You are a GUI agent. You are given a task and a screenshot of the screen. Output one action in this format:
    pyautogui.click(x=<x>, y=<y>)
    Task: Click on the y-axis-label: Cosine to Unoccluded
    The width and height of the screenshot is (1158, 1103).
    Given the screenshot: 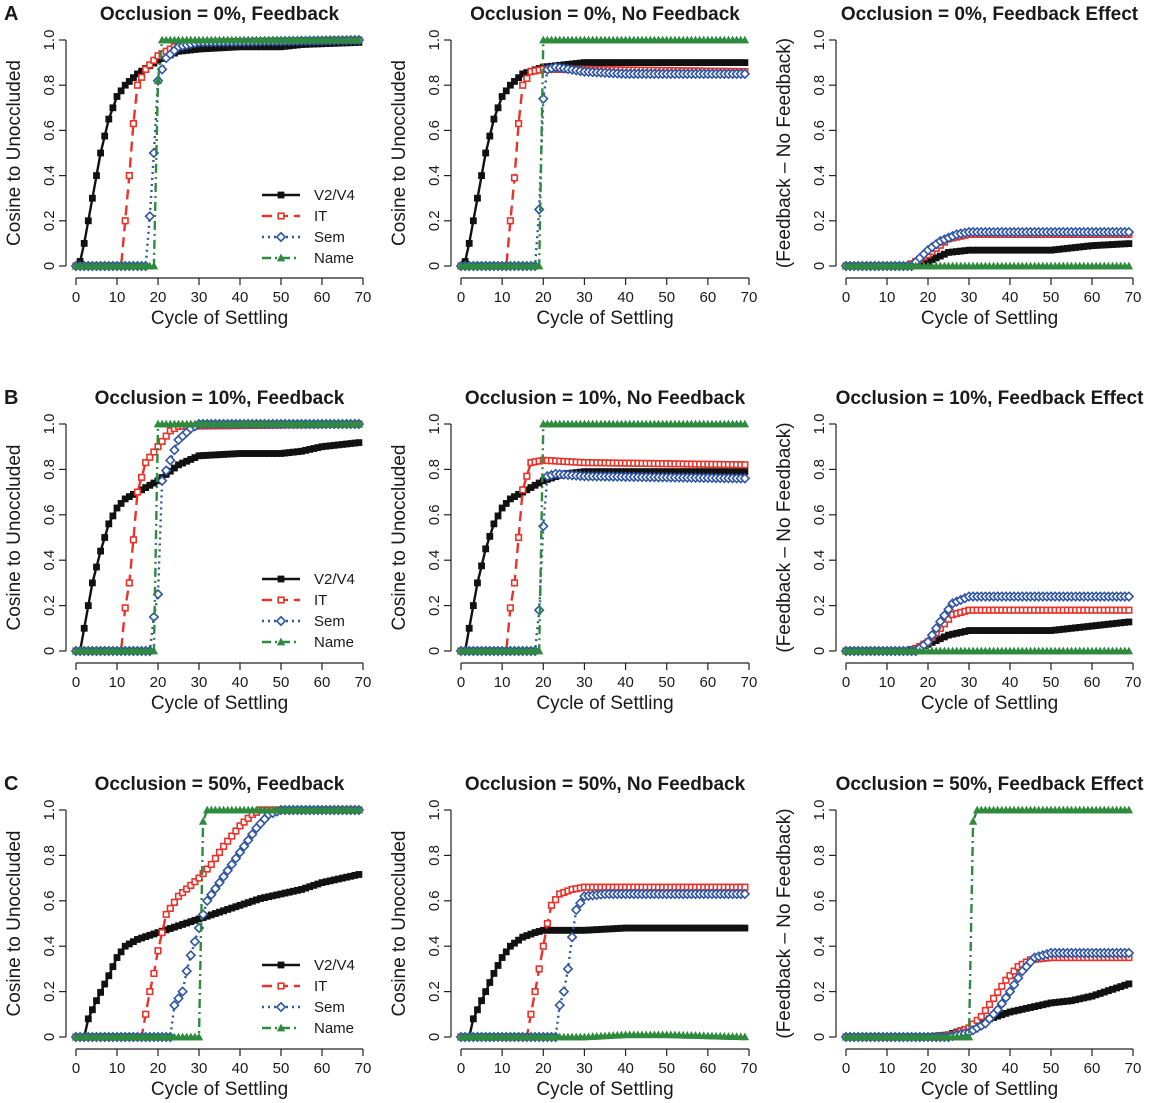 What is the action you would take?
    pyautogui.click(x=14, y=153)
    